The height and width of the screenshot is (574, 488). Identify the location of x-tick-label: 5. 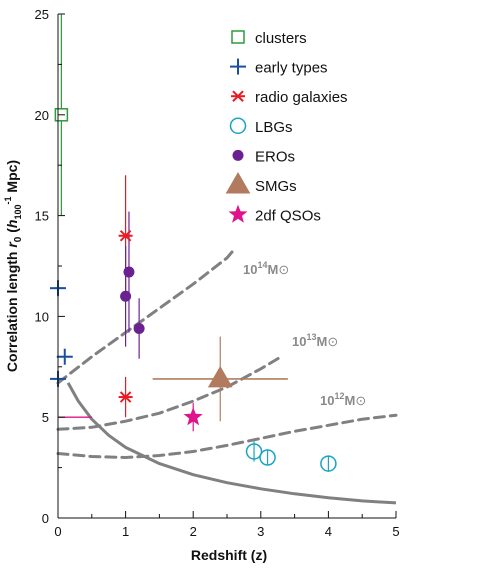
(395, 531).